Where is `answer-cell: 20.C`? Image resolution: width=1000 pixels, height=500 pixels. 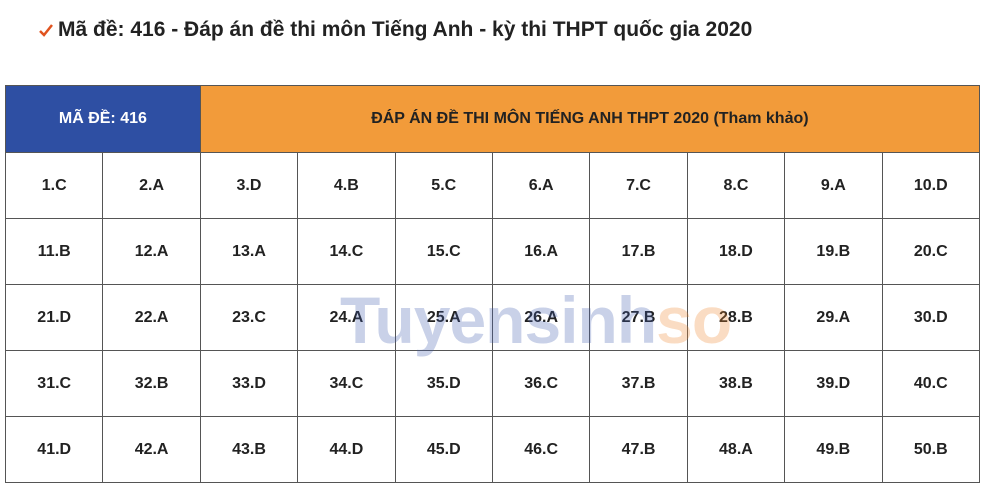 answer-cell: 20.C is located at coordinates (931, 251).